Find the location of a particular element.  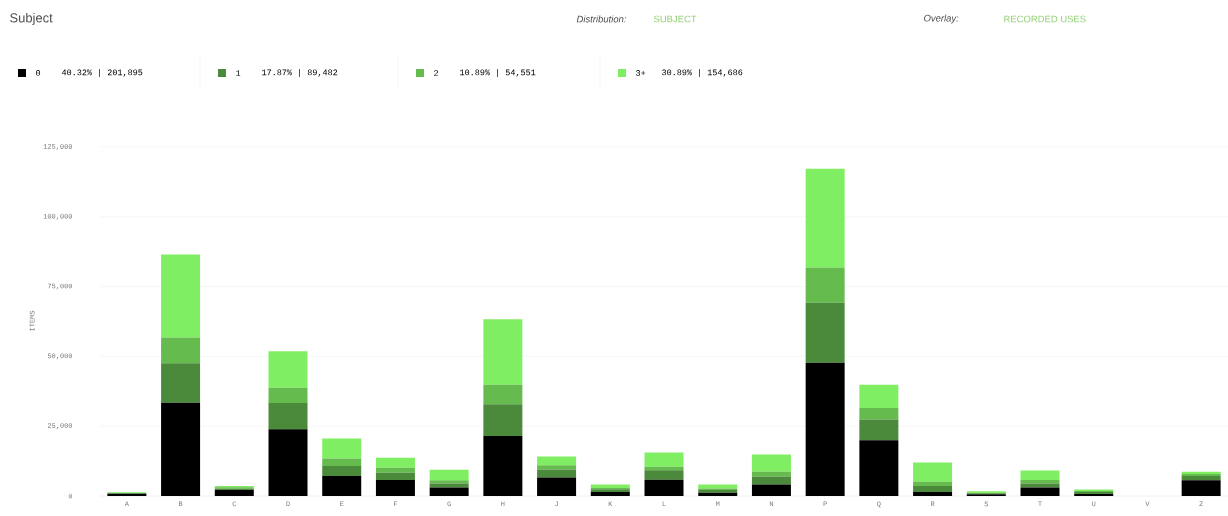

text: SUBJECT is located at coordinates (675, 19).